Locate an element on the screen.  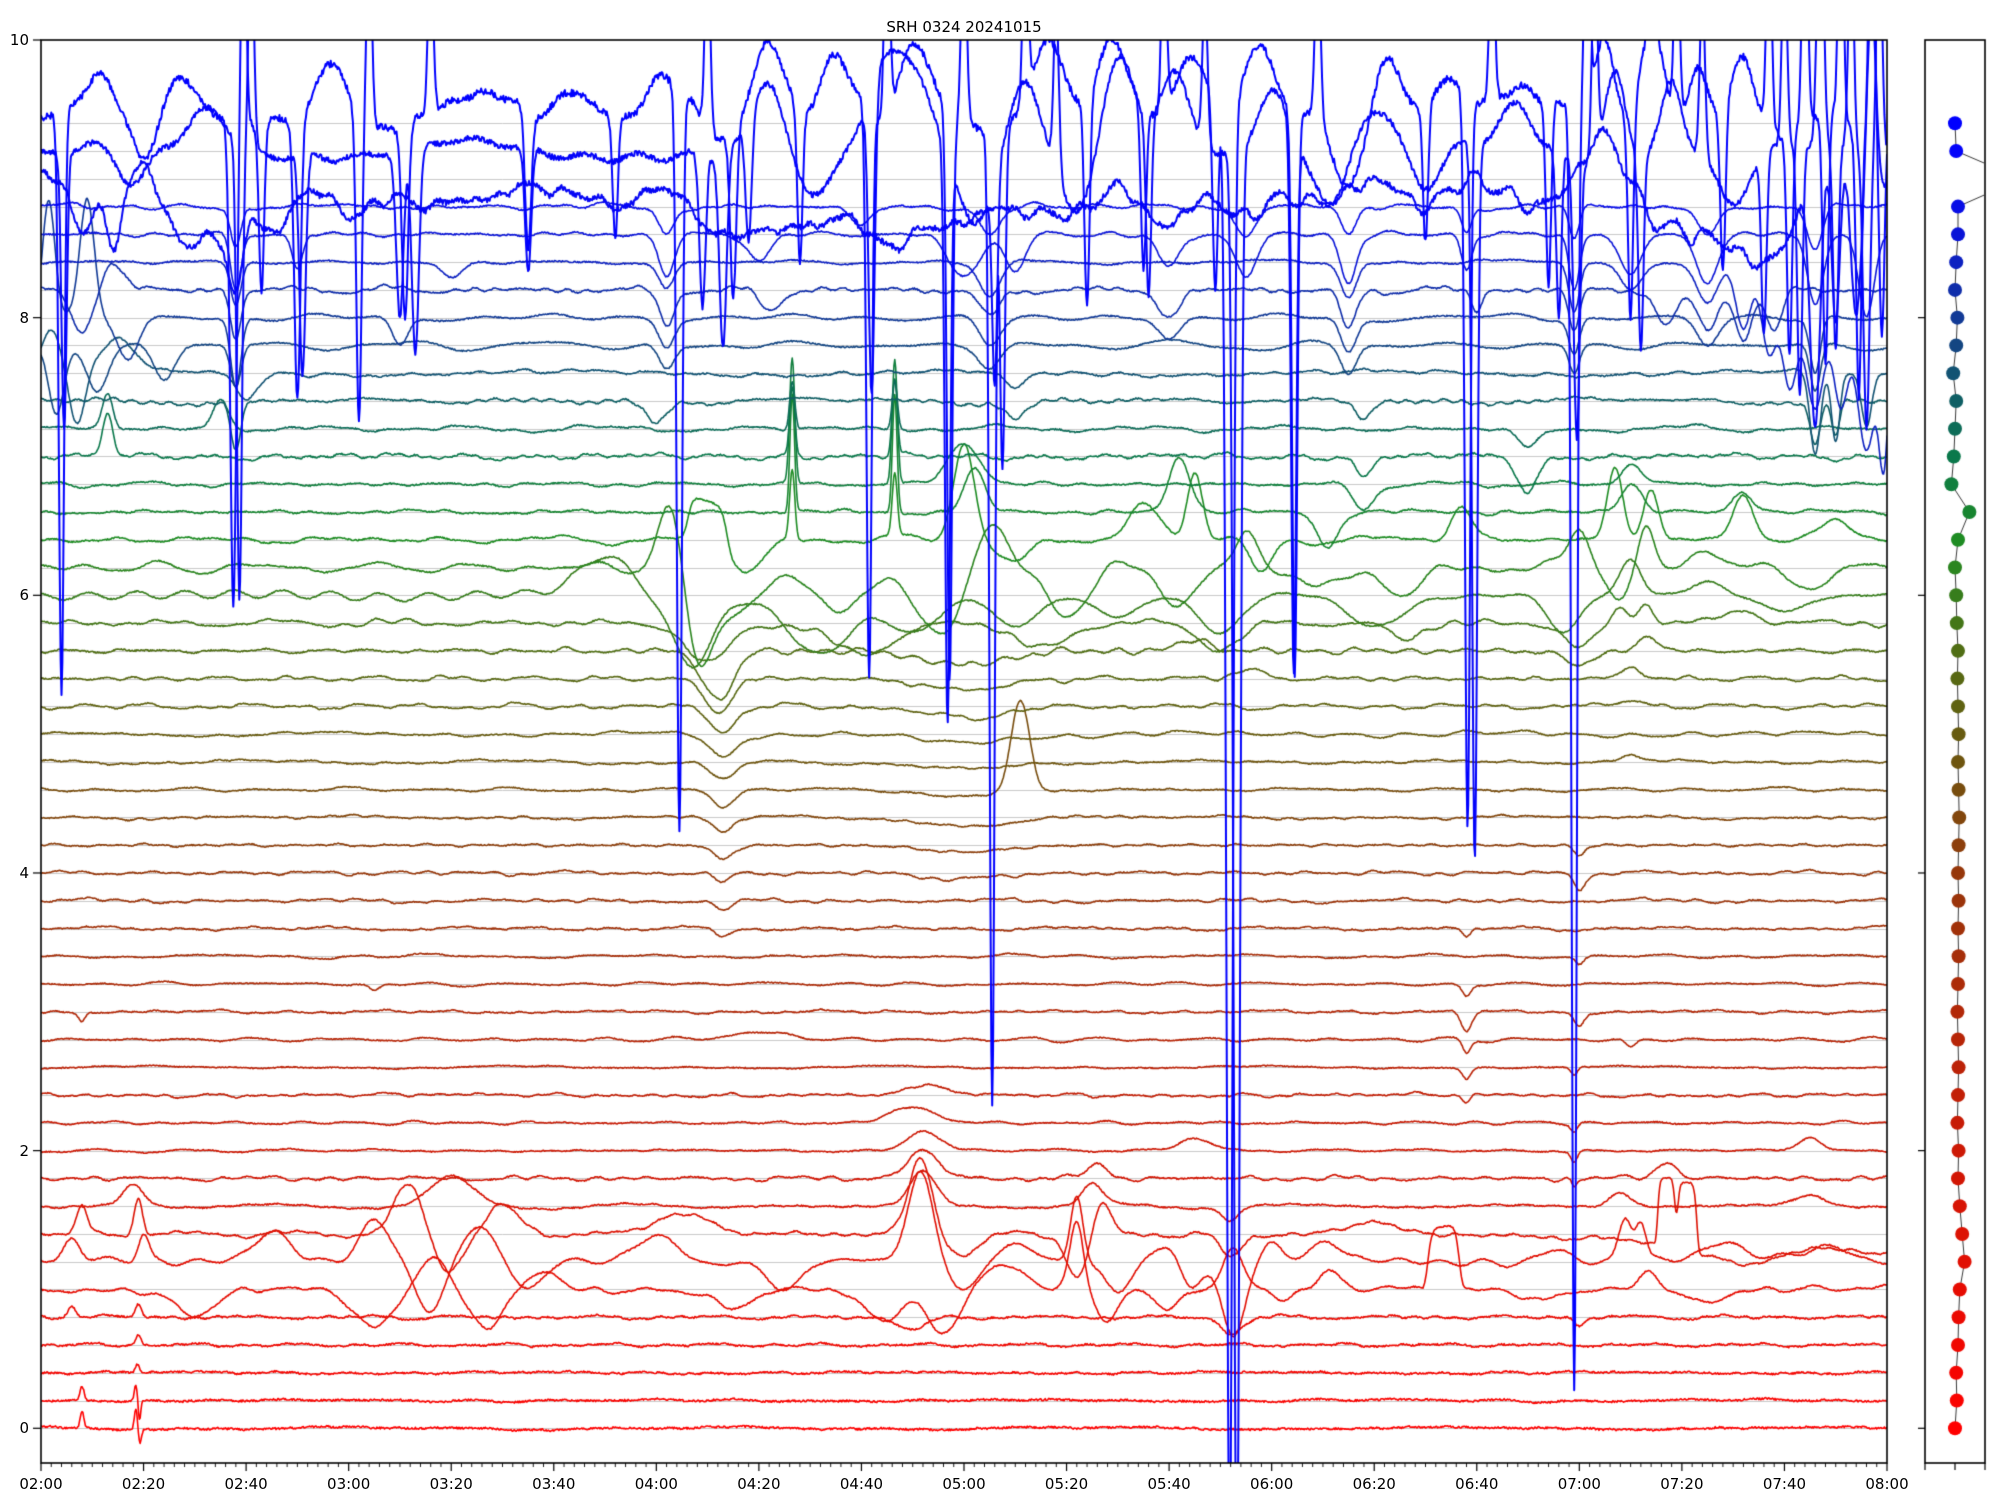
y-tick-label: 0 is located at coordinates (24, 1428).